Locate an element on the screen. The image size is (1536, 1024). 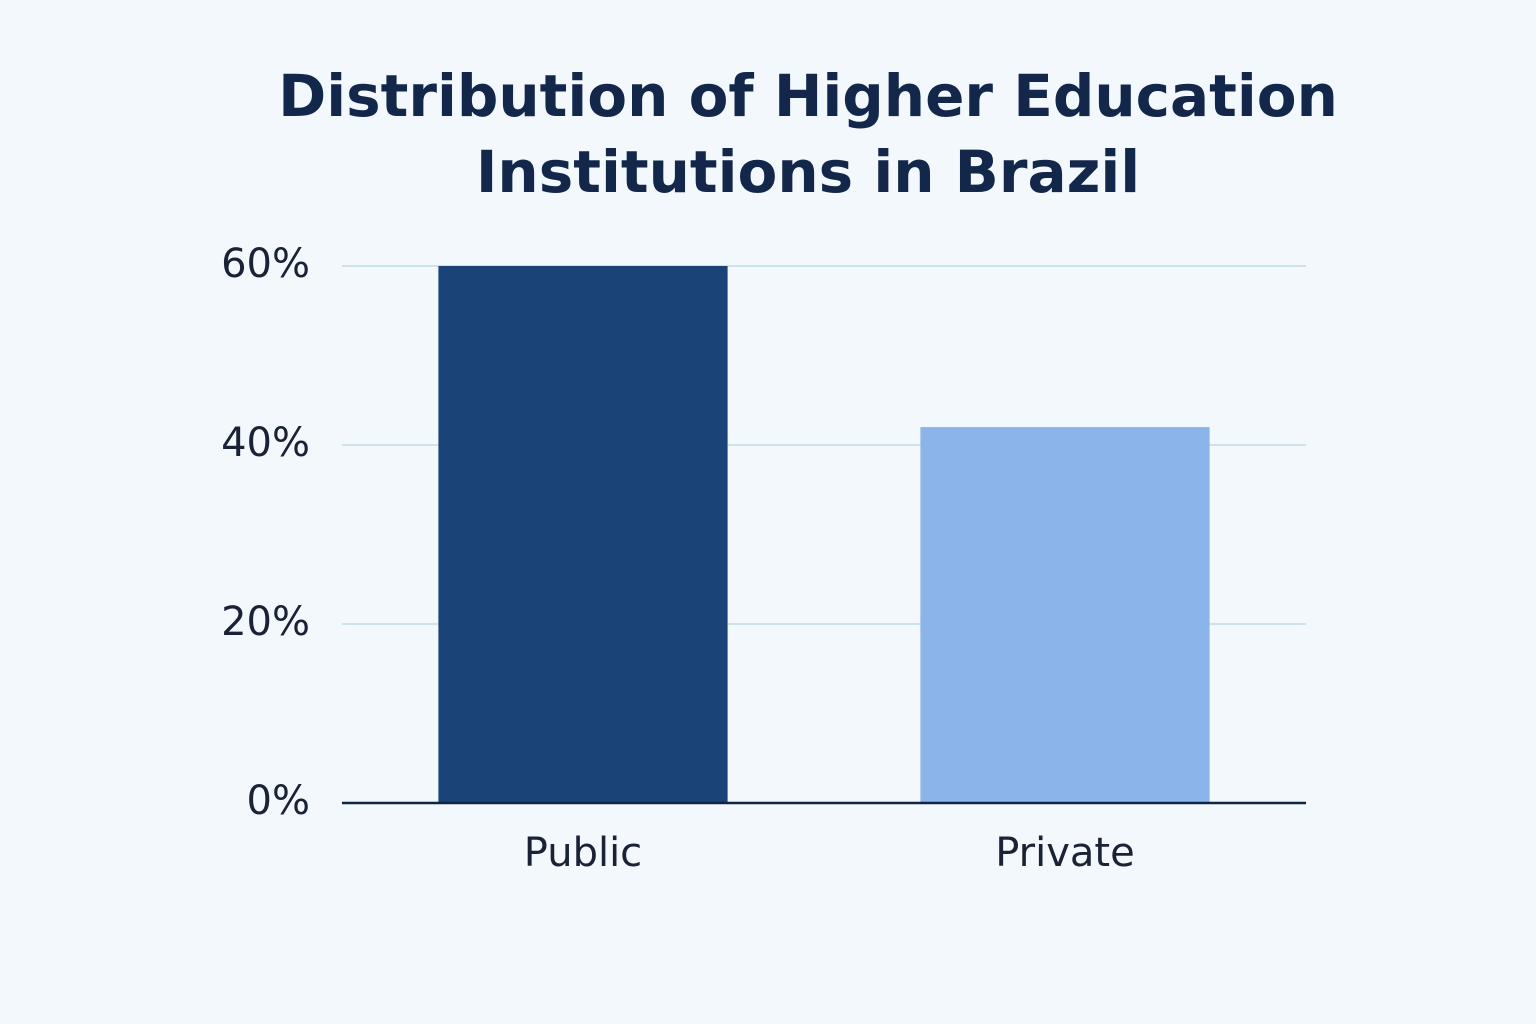
y-tick-label: 60% is located at coordinates (265, 264).